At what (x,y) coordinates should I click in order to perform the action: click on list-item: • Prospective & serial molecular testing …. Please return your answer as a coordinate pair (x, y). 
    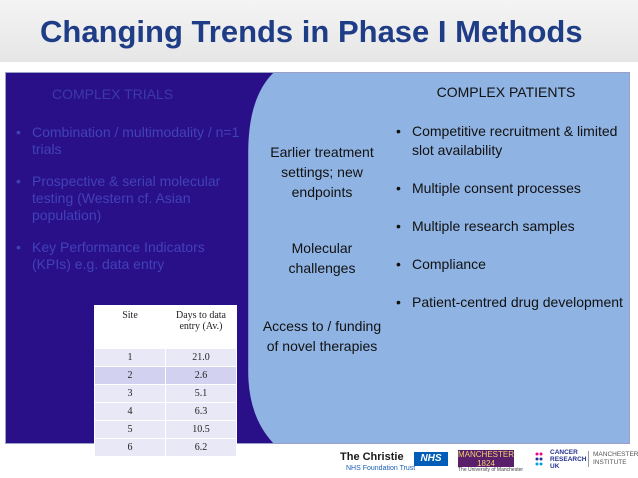
    Looking at the image, I should click on (118, 198).